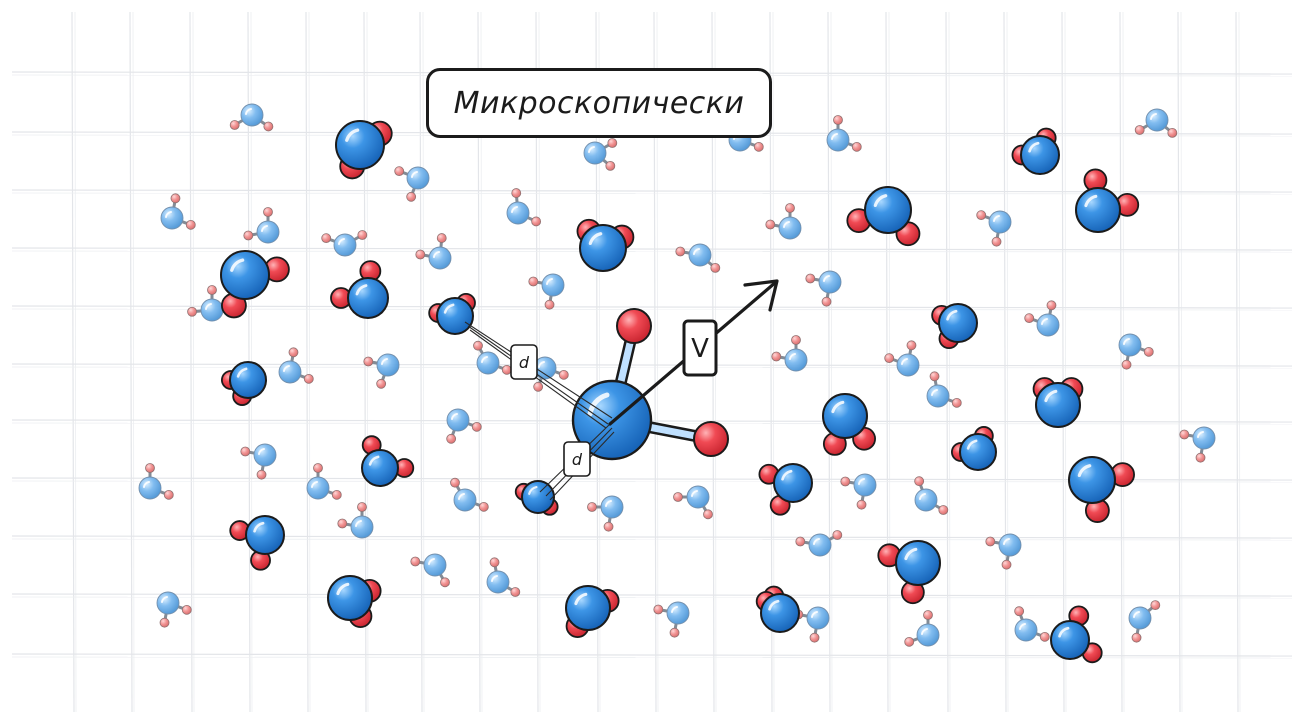 This screenshot has height=728, width=1306. I want to click on velocity-label: V, so click(700, 348).